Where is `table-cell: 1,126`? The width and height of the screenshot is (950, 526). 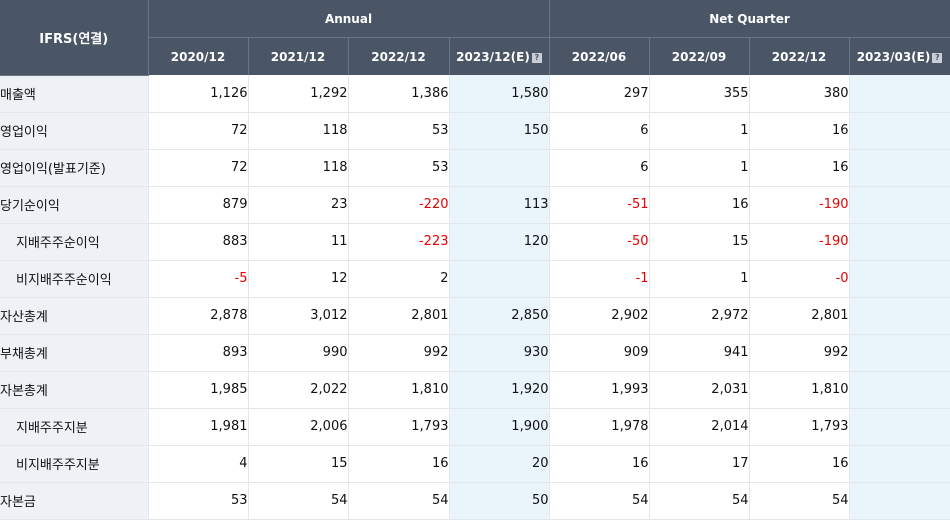
table-cell: 1,126 is located at coordinates (198, 94).